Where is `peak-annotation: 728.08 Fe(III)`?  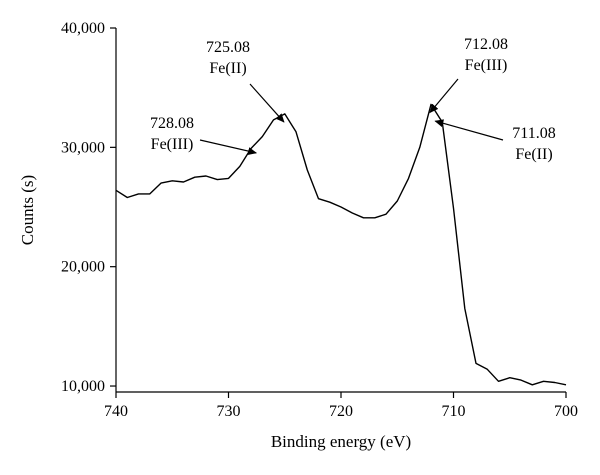
peak-annotation: 728.08 Fe(III) is located at coordinates (204, 135).